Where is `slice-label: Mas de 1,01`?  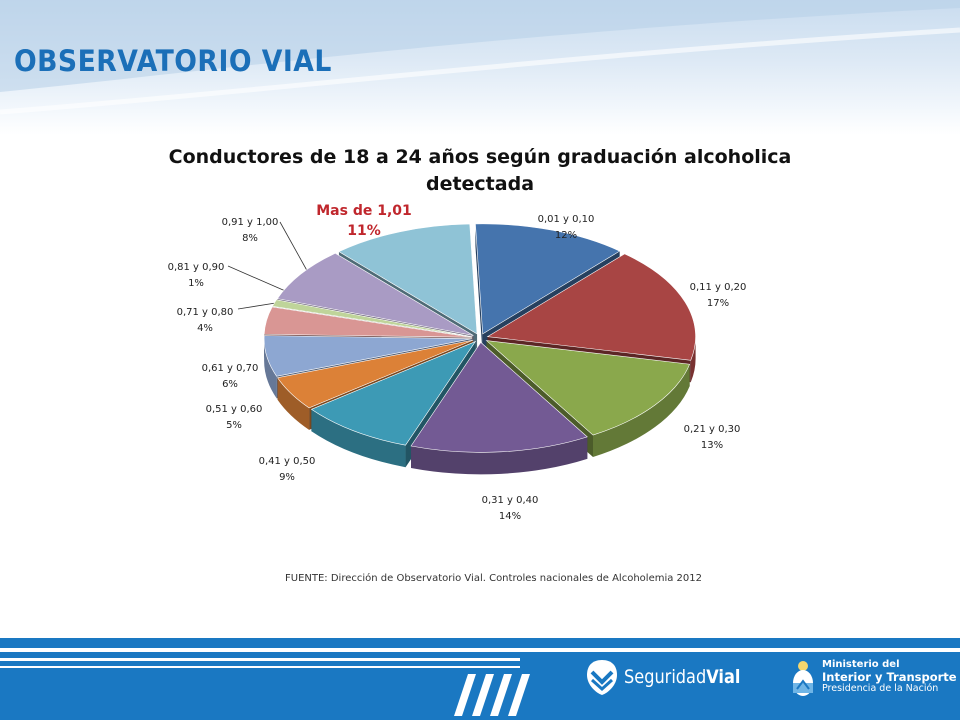 slice-label: Mas de 1,01 is located at coordinates (364, 211).